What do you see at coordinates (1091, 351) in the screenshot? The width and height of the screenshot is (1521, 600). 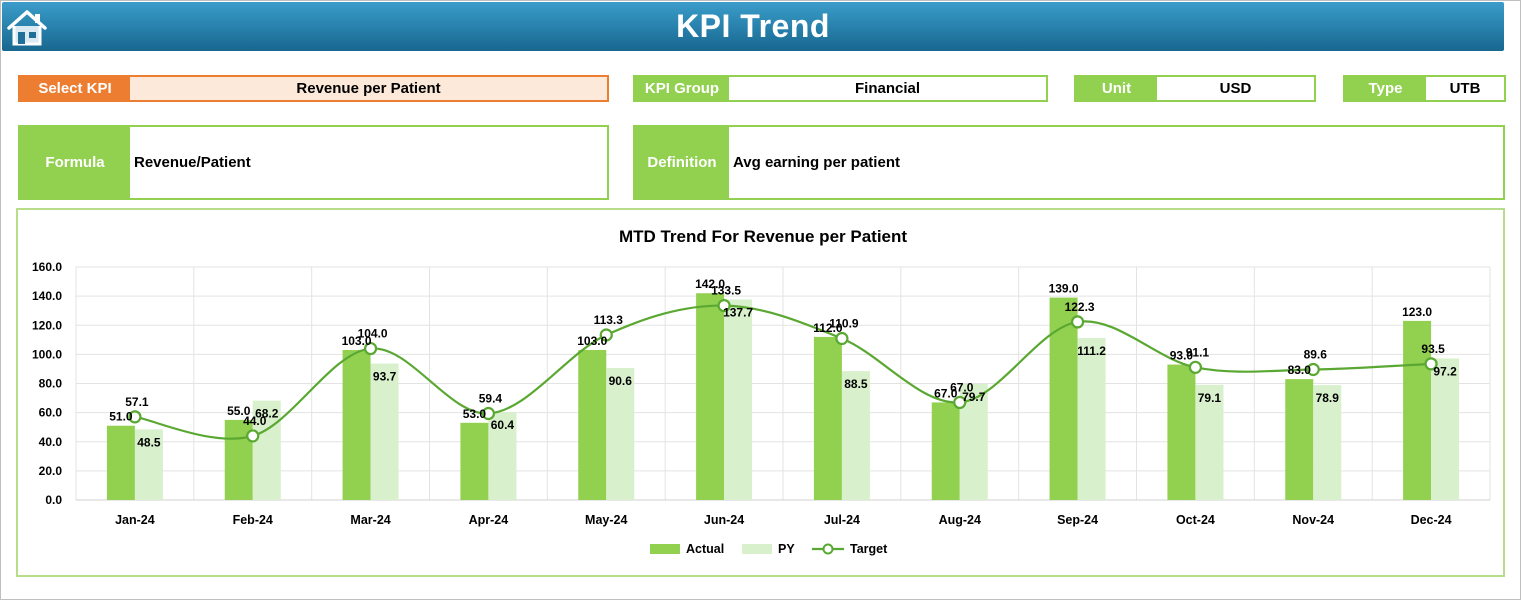 I see `py-data-label: 111.2` at bounding box center [1091, 351].